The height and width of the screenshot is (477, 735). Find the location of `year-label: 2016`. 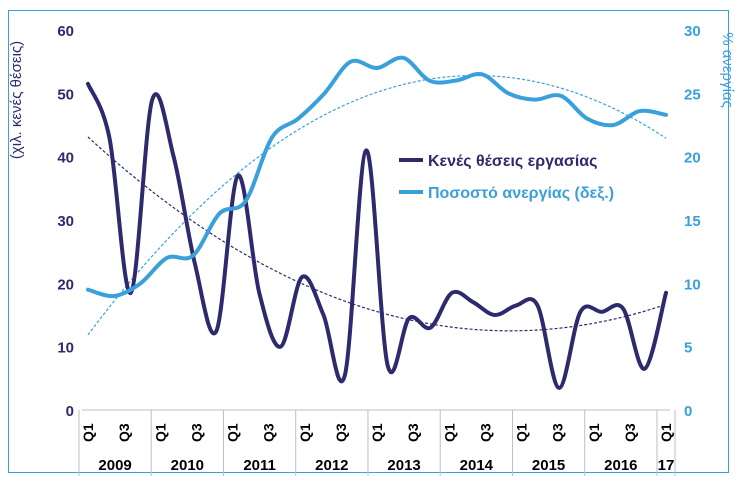

year-label: 2016 is located at coordinates (620, 465).